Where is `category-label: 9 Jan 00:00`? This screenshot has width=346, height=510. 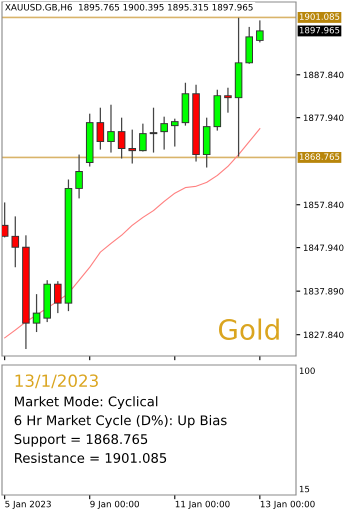 category-label: 9 Jan 00:00 is located at coordinates (114, 504).